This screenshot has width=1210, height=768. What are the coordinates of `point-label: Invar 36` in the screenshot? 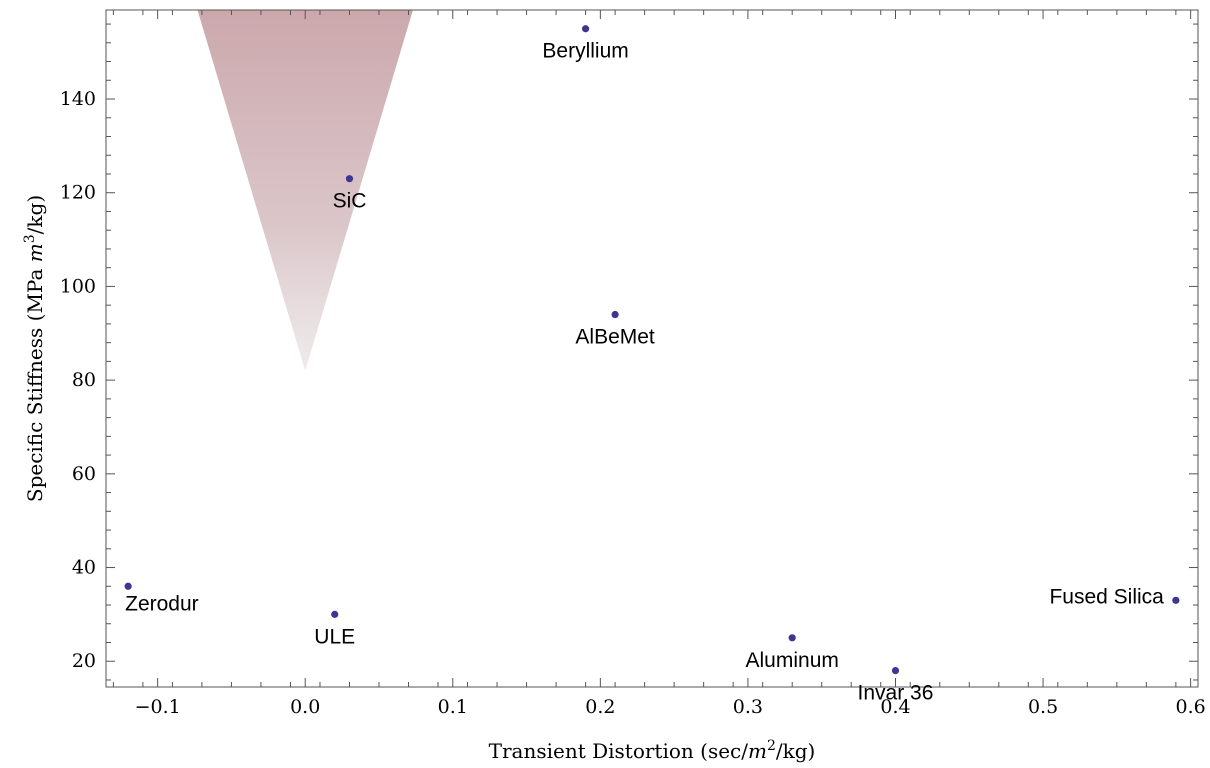 It's located at (896, 693).